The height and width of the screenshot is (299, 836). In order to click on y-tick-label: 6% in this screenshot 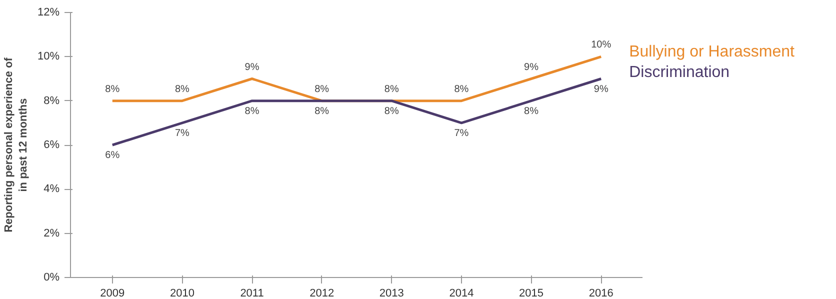, I will do `click(52, 145)`.